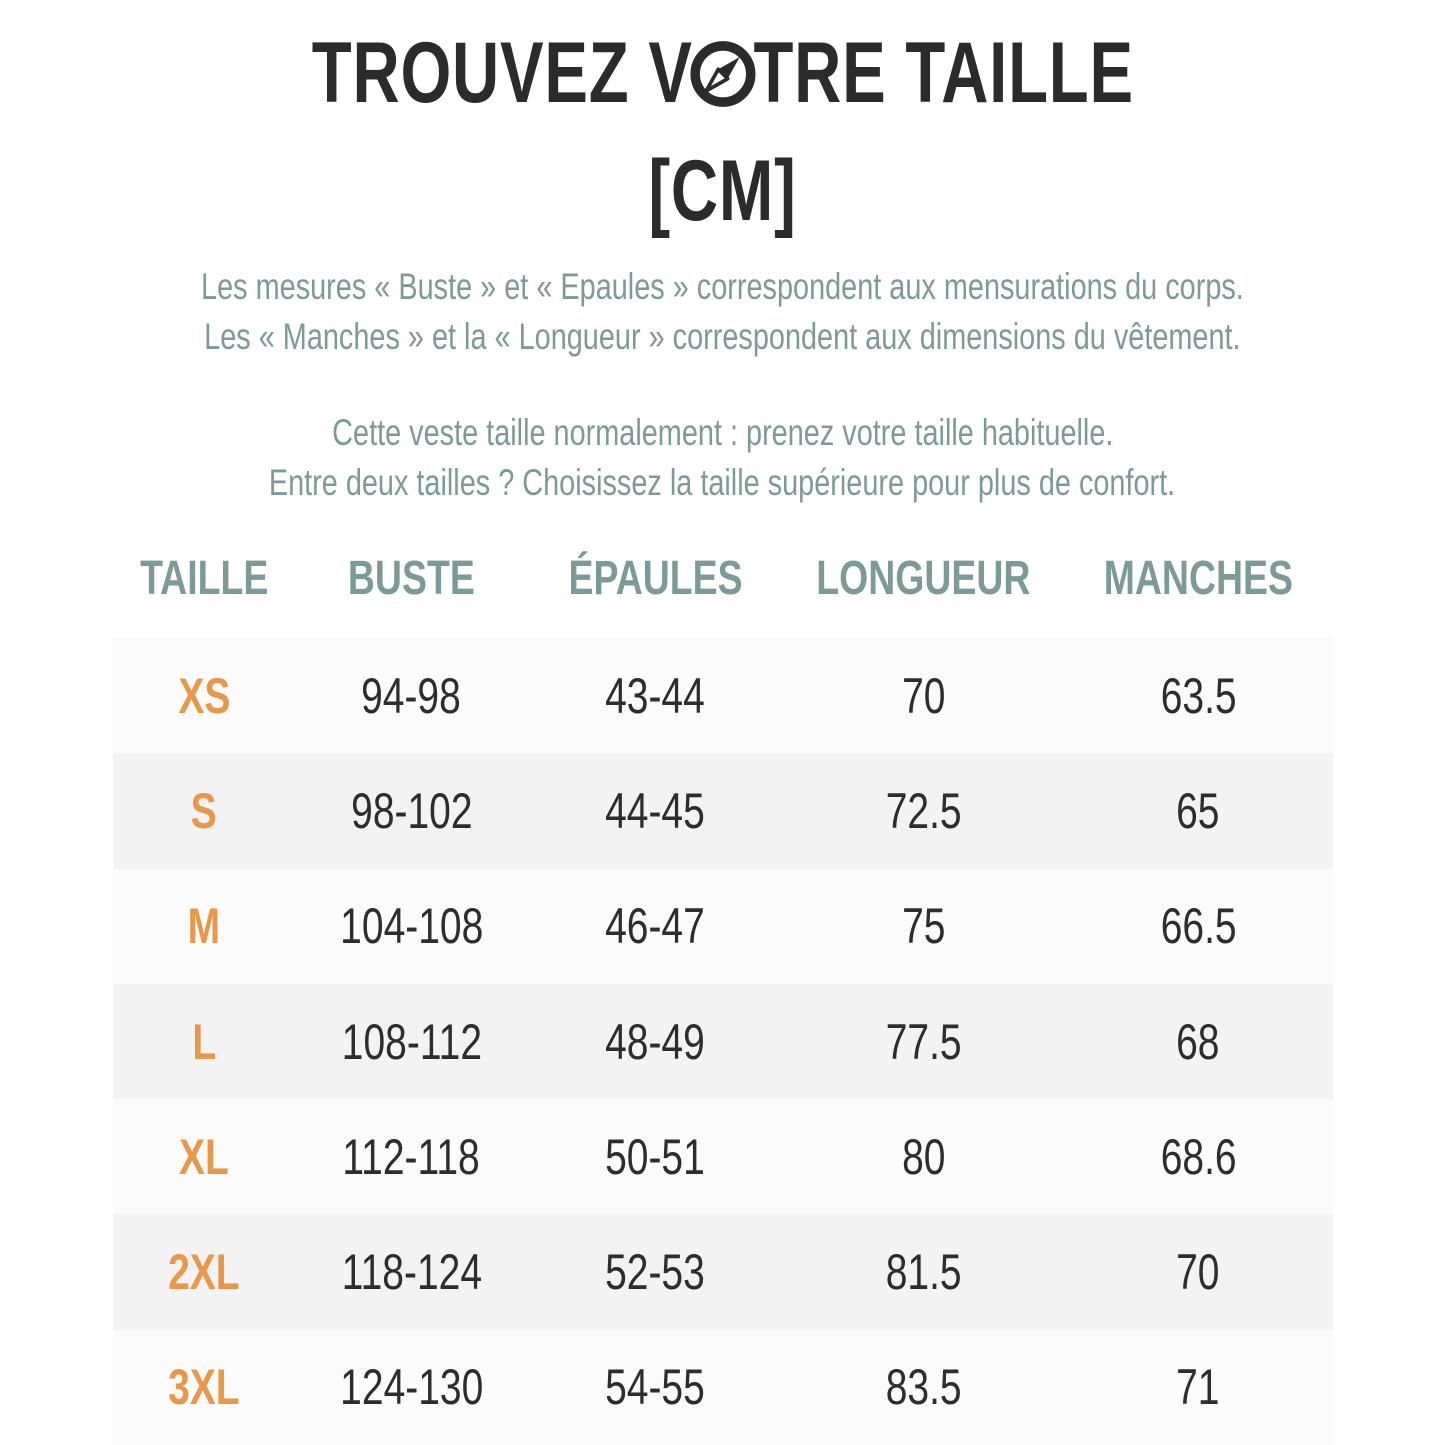 Image resolution: width=1445 pixels, height=1445 pixels. What do you see at coordinates (204, 810) in the screenshot?
I see `size-label: S` at bounding box center [204, 810].